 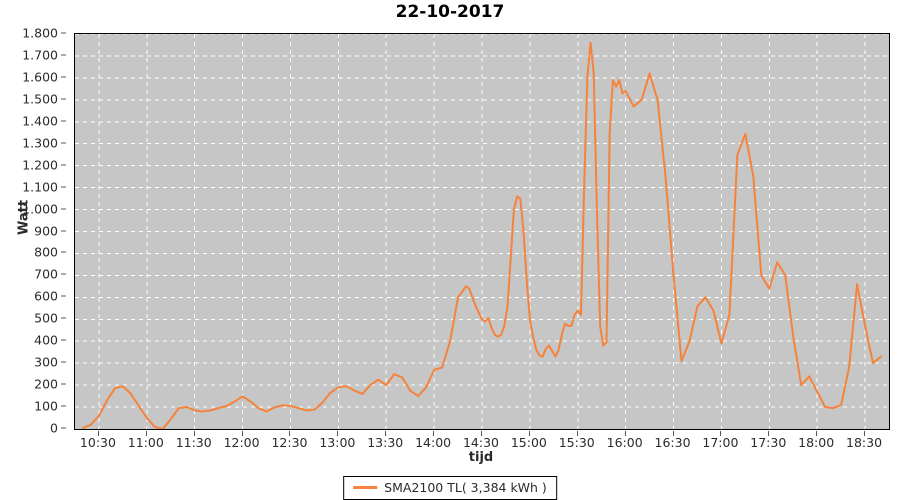 What do you see at coordinates (46, 384) in the screenshot?
I see `y-tick-label: 200` at bounding box center [46, 384].